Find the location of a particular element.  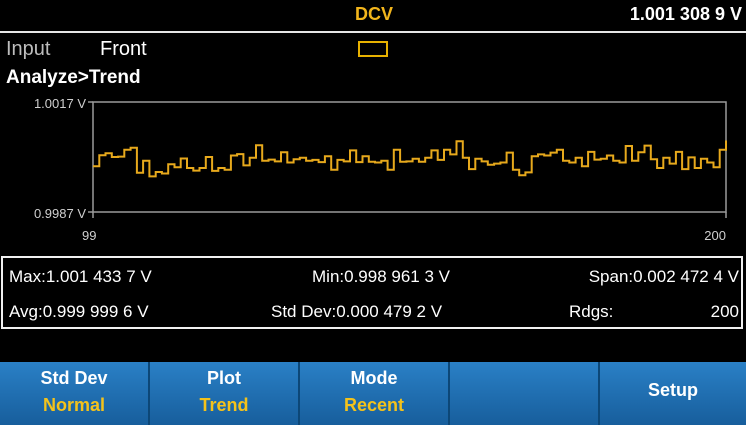

stat-rdgs-value: 200 is located at coordinates (724, 311).